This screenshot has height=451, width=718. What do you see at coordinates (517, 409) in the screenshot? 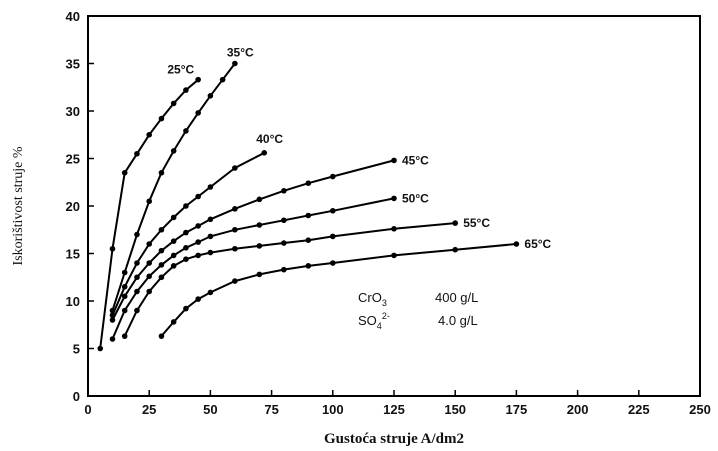
I see `x-tick-label: 175` at bounding box center [517, 409].